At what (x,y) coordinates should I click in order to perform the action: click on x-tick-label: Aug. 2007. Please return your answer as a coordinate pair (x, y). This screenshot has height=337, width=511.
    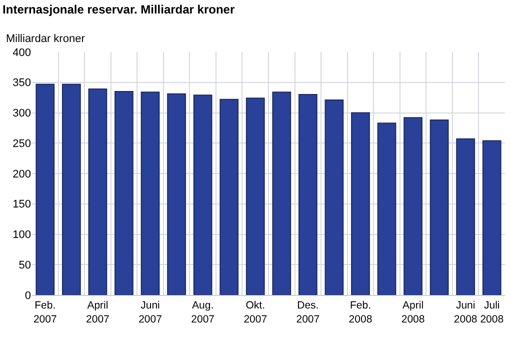
    Looking at the image, I should click on (203, 313).